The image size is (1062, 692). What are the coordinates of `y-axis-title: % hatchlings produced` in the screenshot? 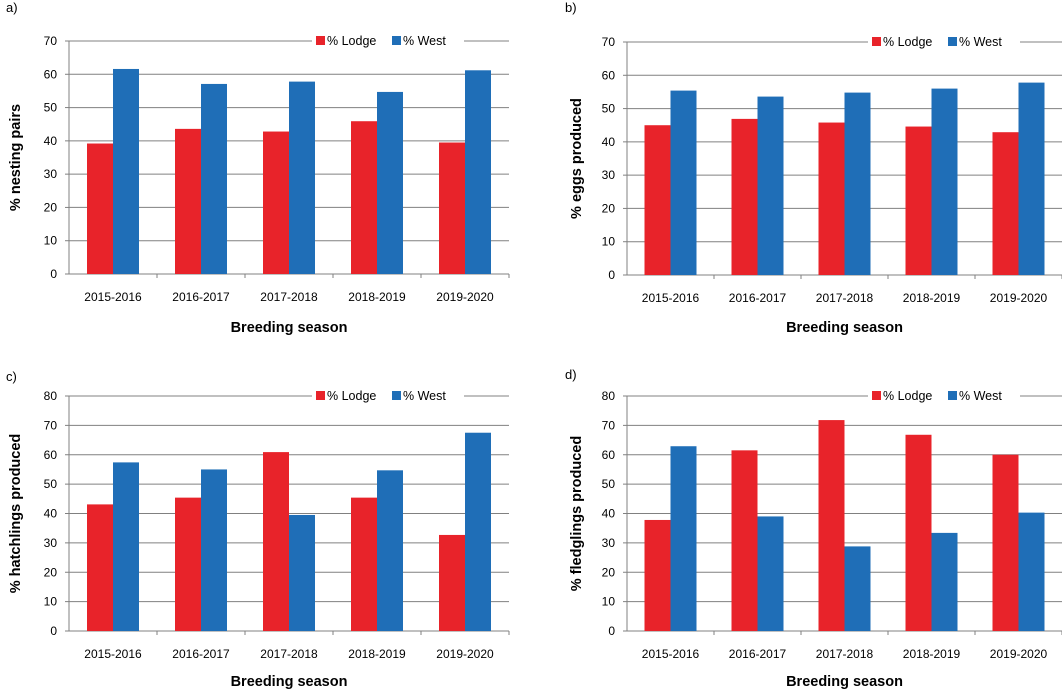 It's located at (16, 514).